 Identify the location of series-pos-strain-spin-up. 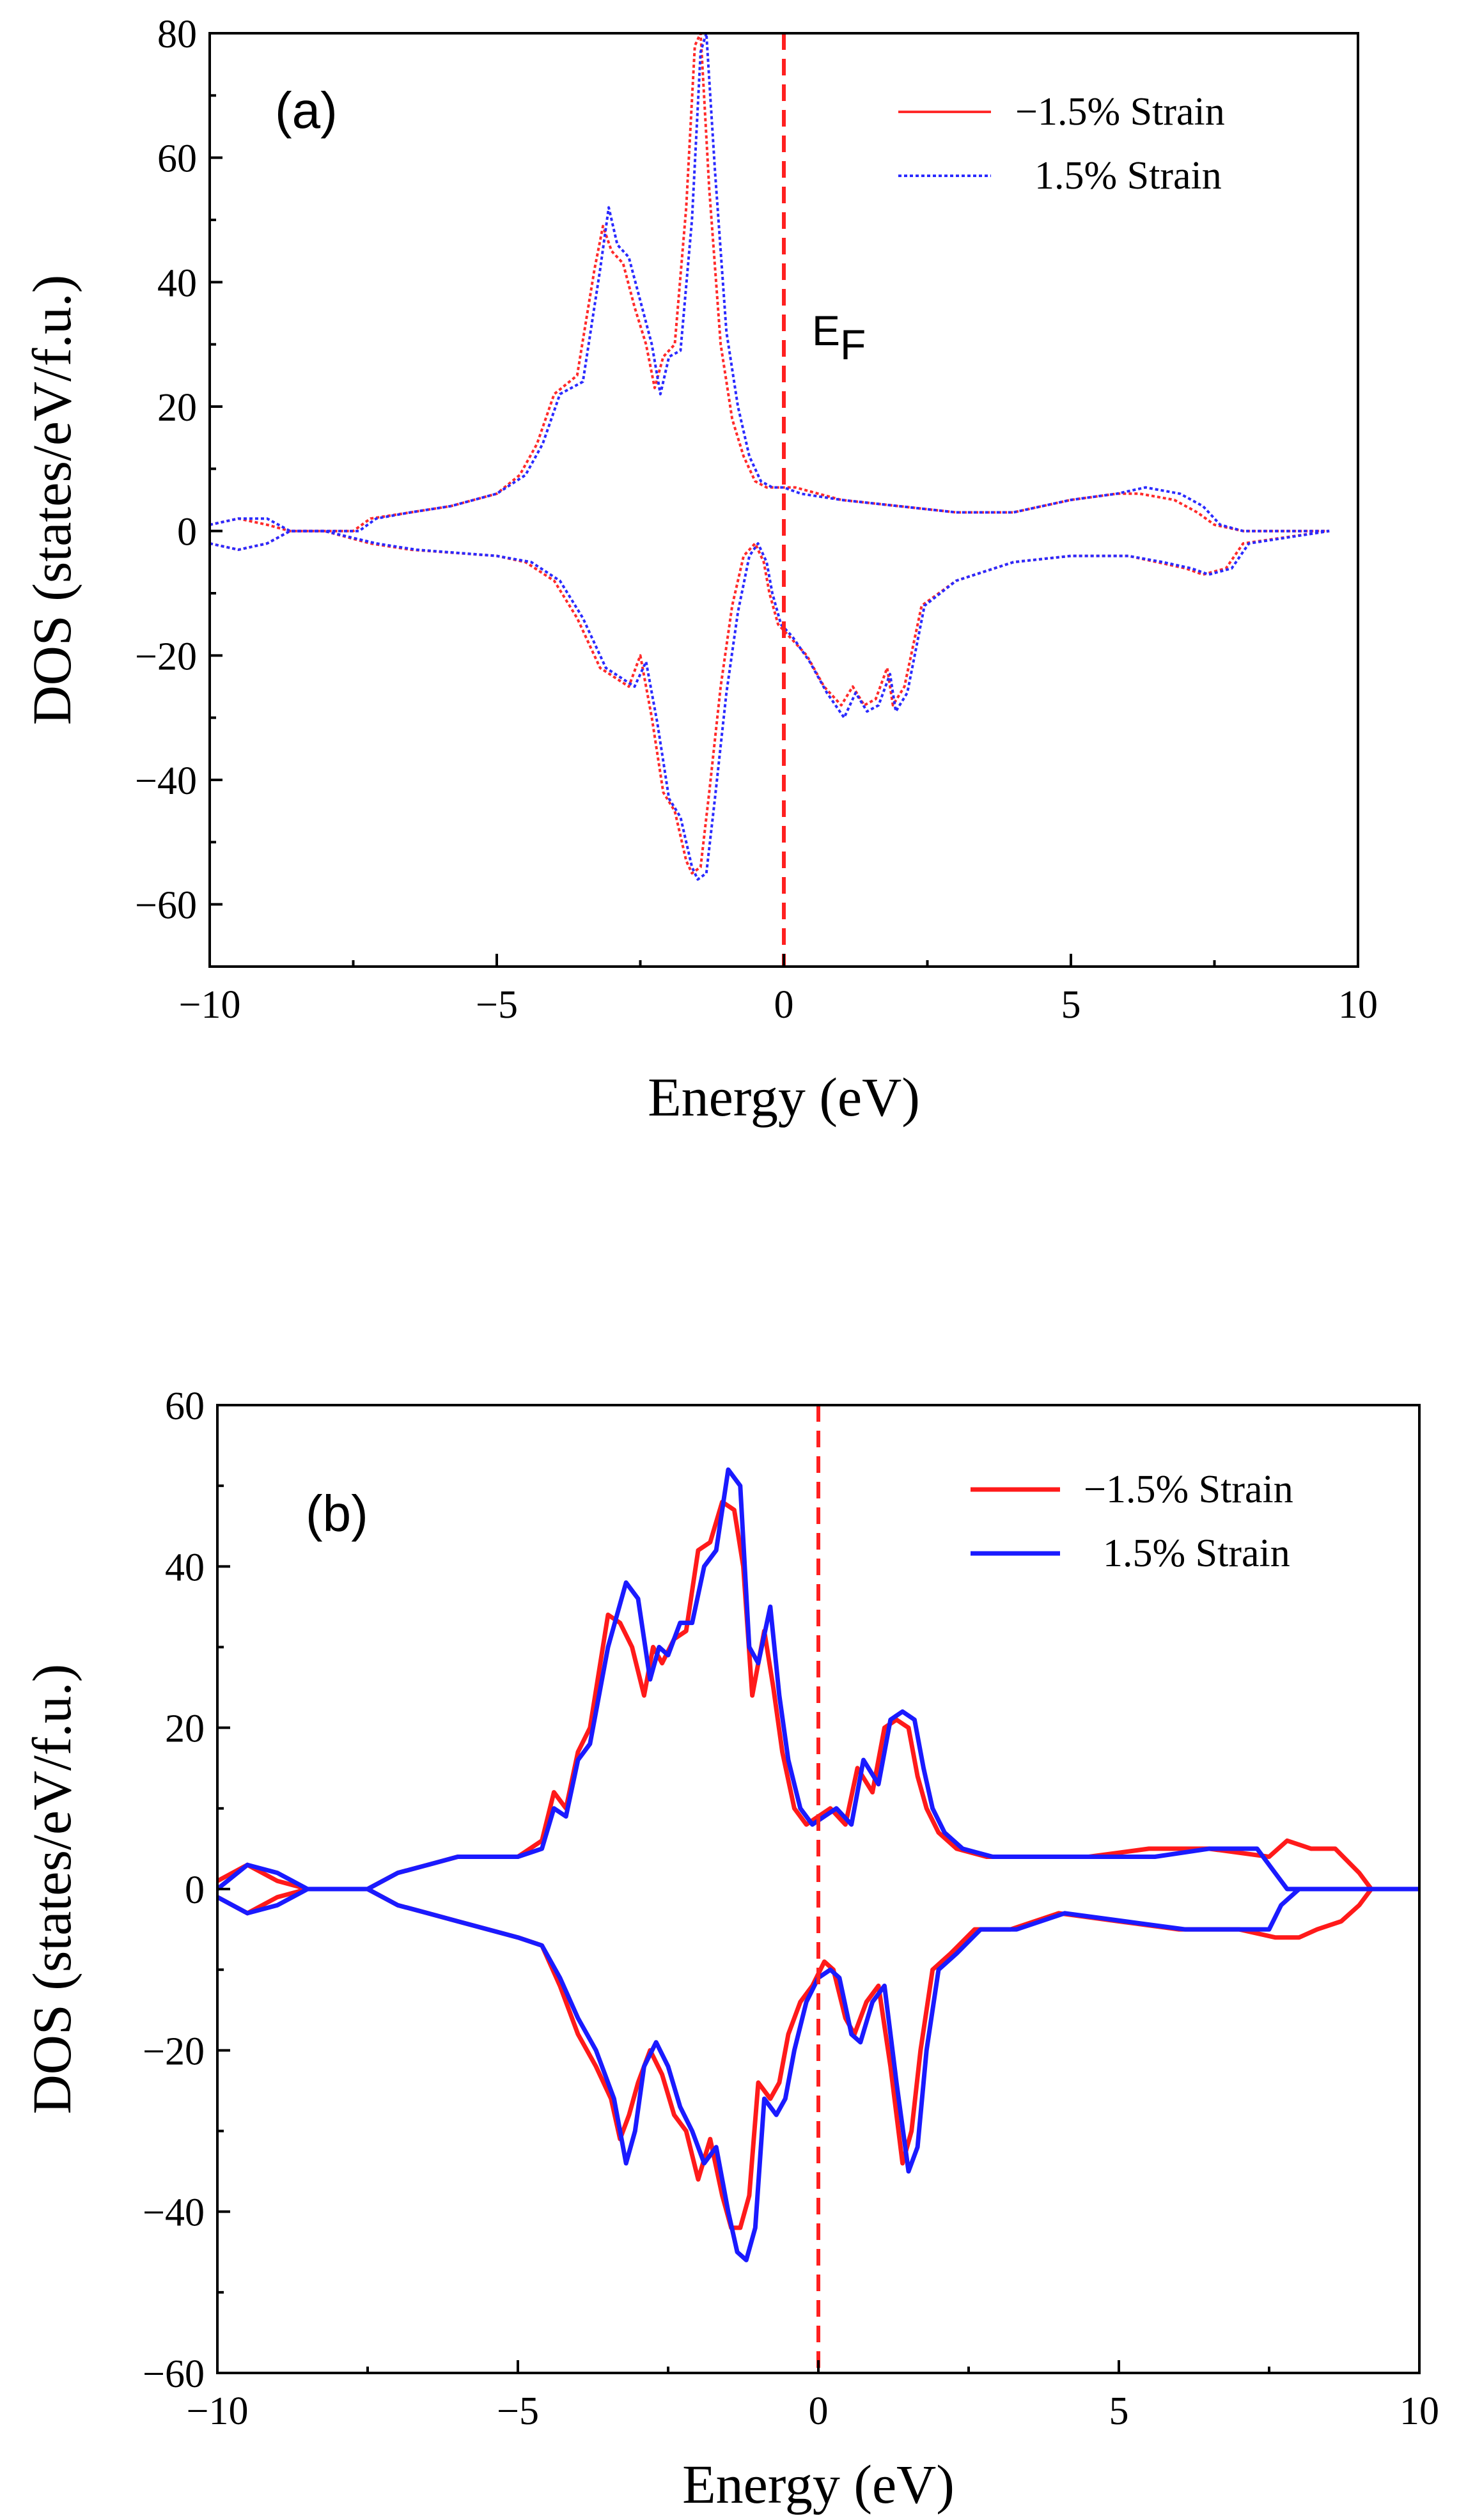
(817, 1679).